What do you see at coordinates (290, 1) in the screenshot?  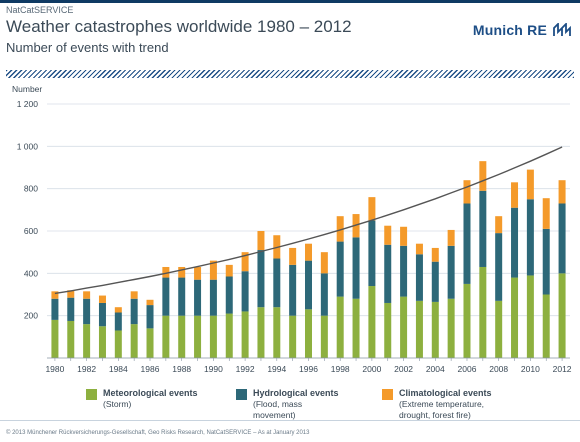 I see `header-rule` at bounding box center [290, 1].